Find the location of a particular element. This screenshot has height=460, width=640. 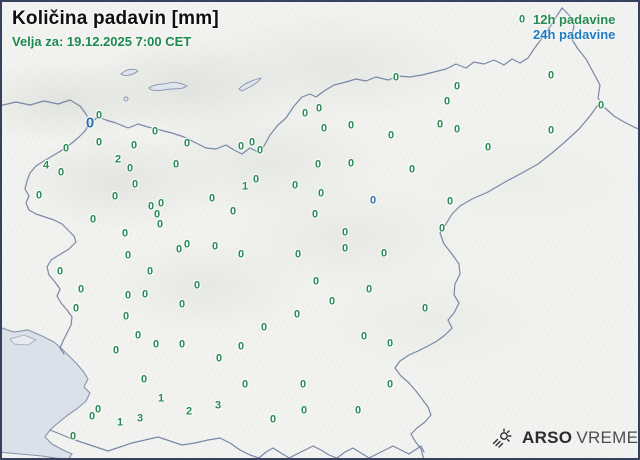

logo-text: ARSO VREME is located at coordinates (580, 438).